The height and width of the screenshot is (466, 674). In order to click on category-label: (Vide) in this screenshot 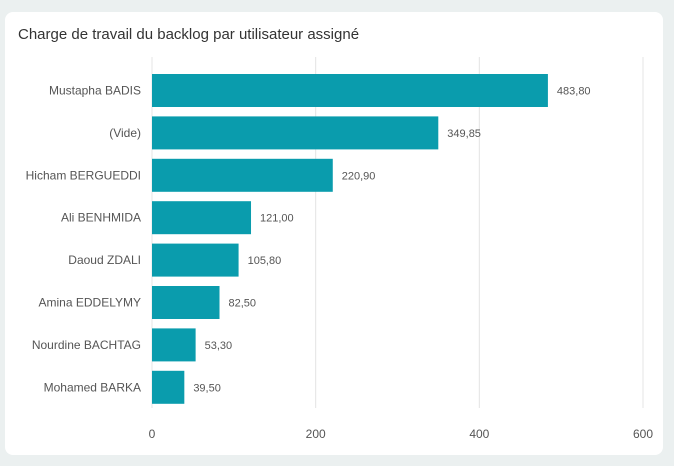, I will do `click(125, 133)`.